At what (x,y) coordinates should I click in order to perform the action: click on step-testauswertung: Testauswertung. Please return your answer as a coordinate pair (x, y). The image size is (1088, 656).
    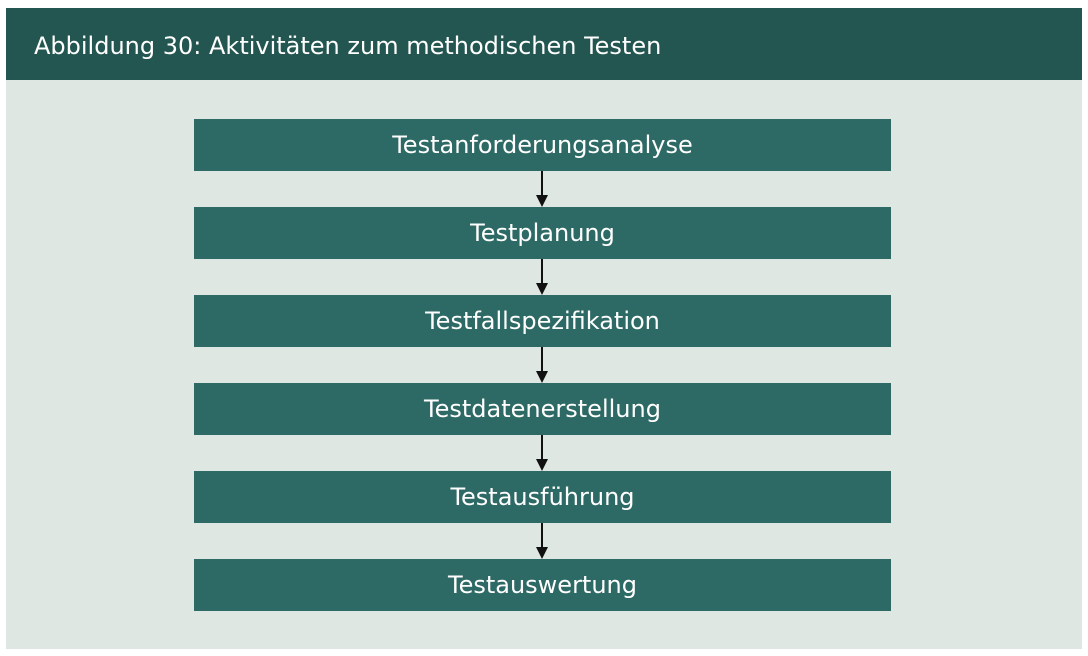
    Looking at the image, I should click on (542, 585).